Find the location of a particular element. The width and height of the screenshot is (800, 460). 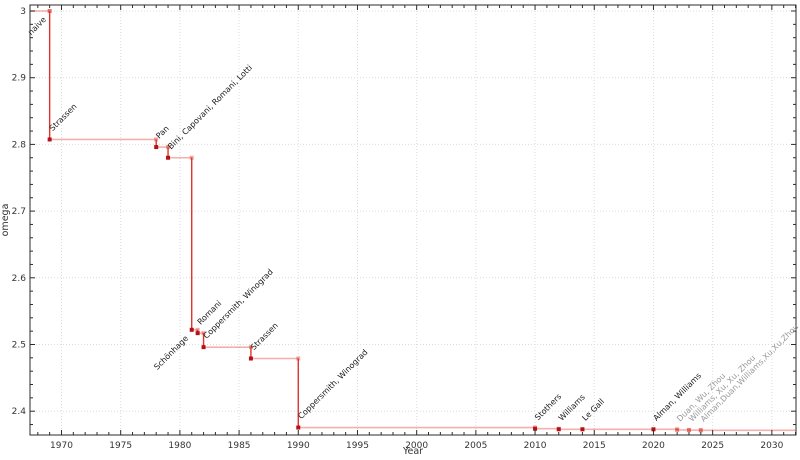

x-tick-label: 2010 is located at coordinates (535, 446).